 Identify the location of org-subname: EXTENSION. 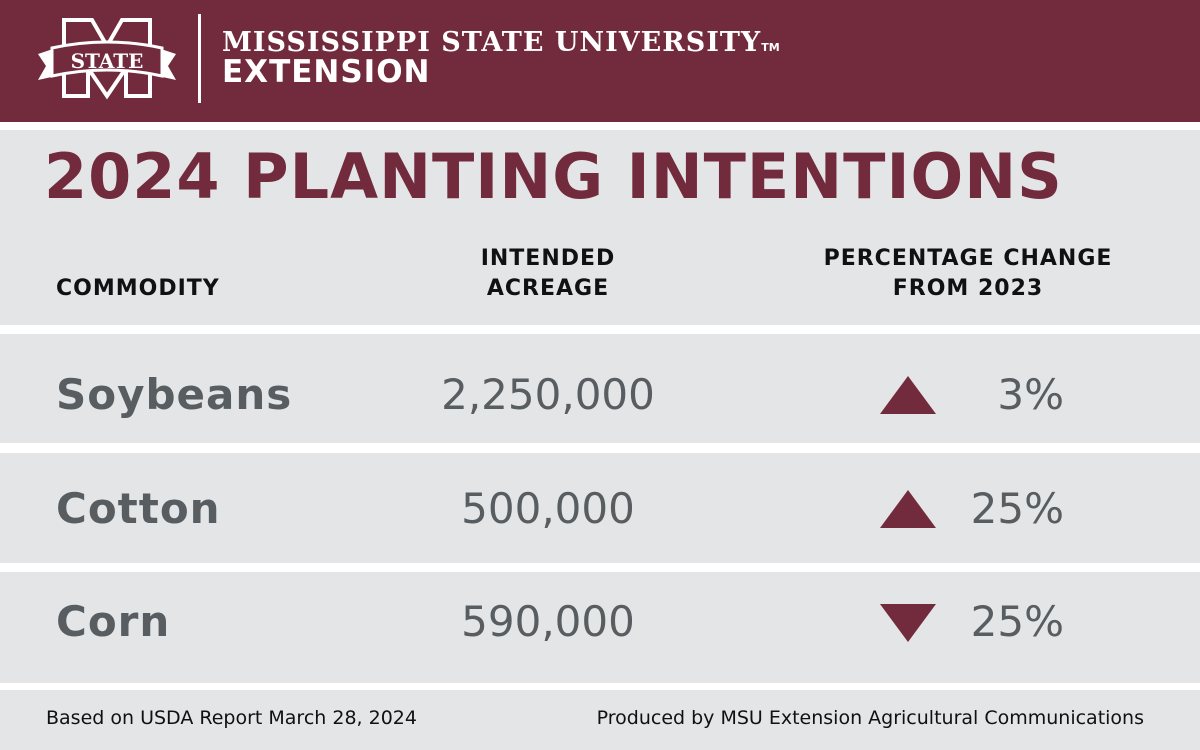
(326, 72).